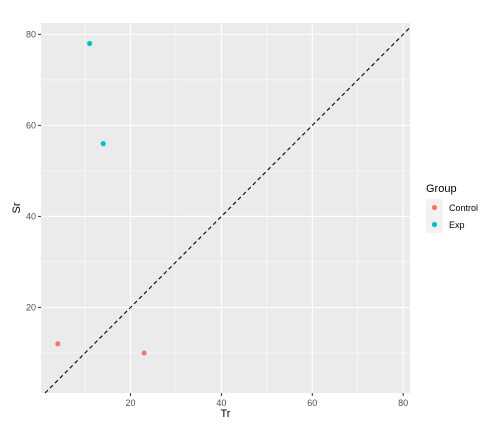  What do you see at coordinates (267, 400) in the screenshot?
I see `x-axis-ticks: 20 40 60 80` at bounding box center [267, 400].